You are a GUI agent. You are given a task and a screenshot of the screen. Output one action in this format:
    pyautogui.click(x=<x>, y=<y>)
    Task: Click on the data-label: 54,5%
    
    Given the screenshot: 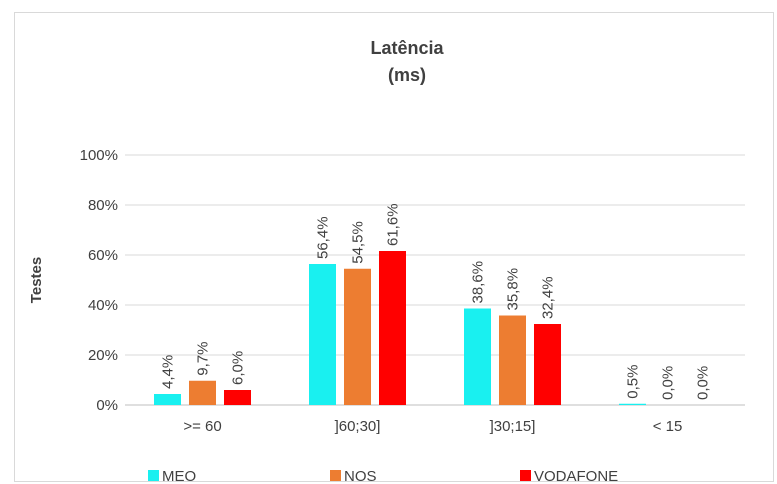 What is the action you would take?
    pyautogui.click(x=358, y=242)
    